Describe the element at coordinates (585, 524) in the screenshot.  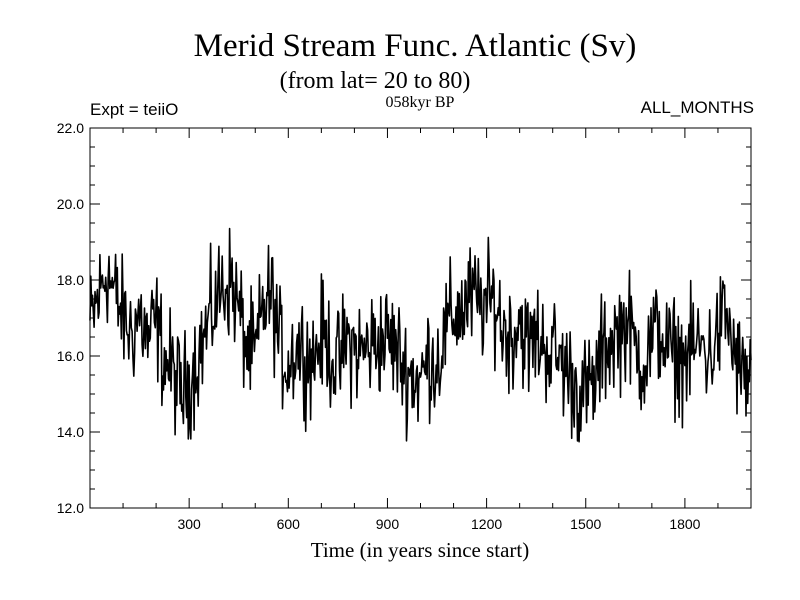
I see `x-tick-label: 1500` at that location.